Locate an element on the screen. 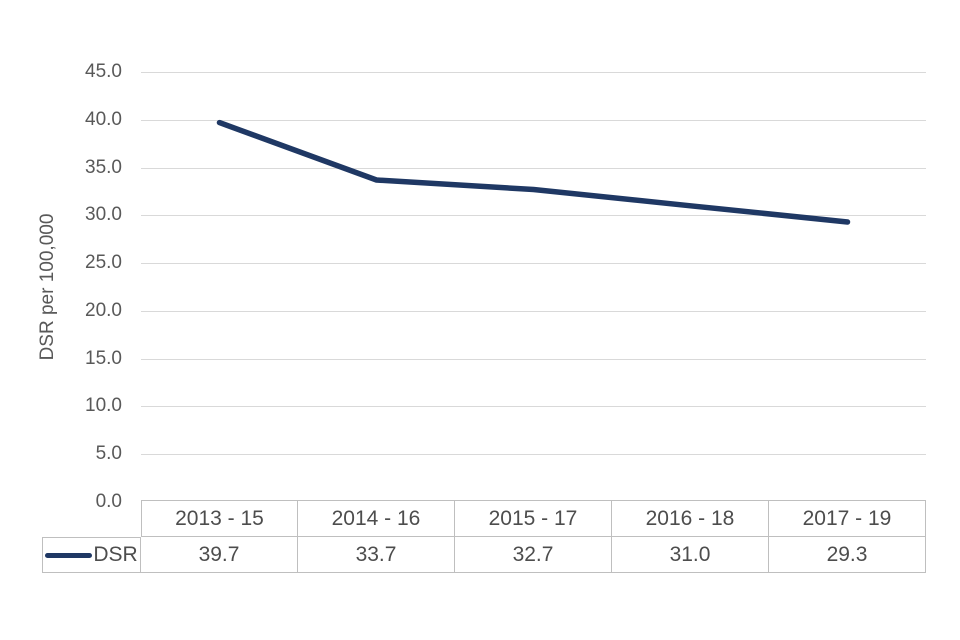  y-tick-label: 45.0 is located at coordinates (103, 71).